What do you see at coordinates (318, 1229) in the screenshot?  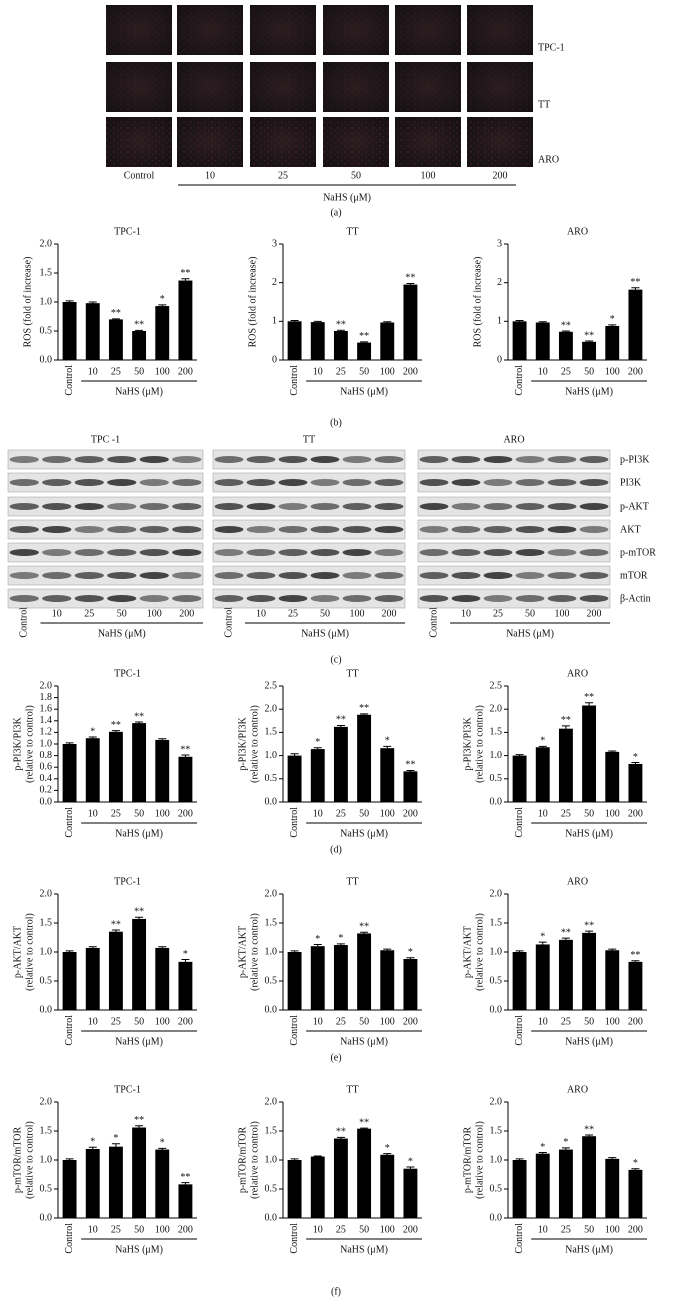 I see `x-tick-label: 10` at bounding box center [318, 1229].